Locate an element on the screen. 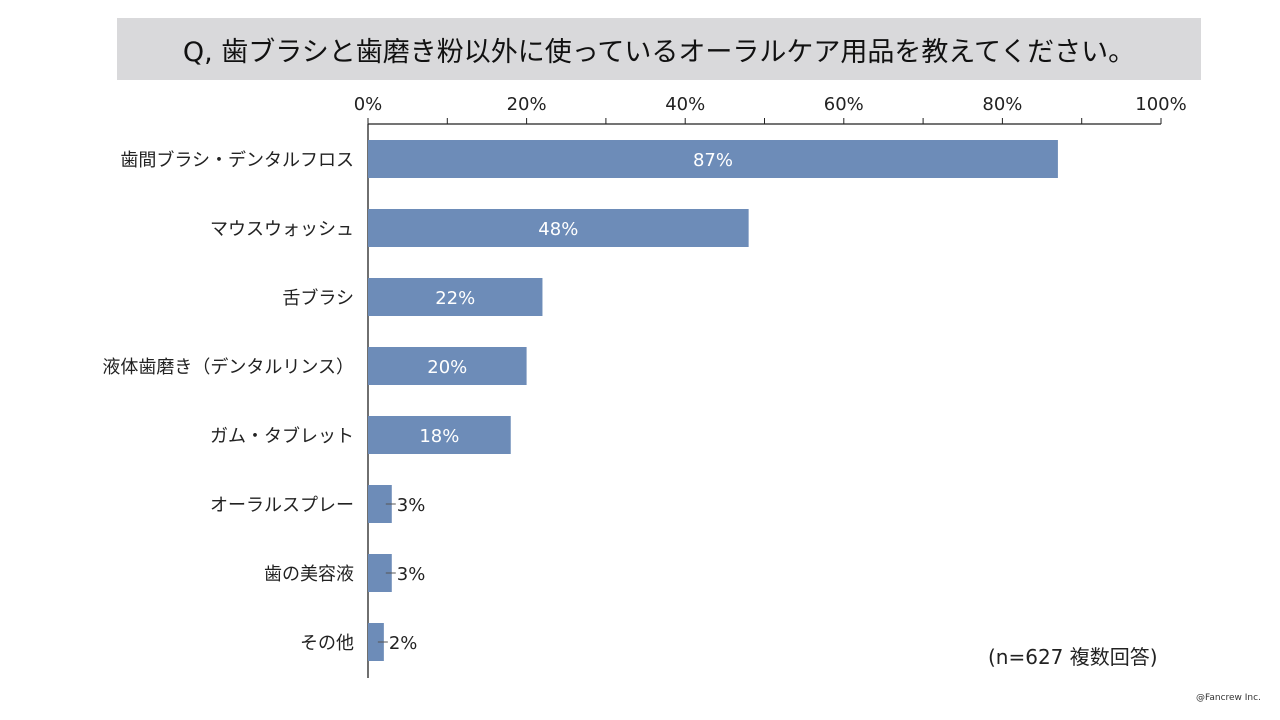  category-label: ガム・タブレット is located at coordinates (282, 436).